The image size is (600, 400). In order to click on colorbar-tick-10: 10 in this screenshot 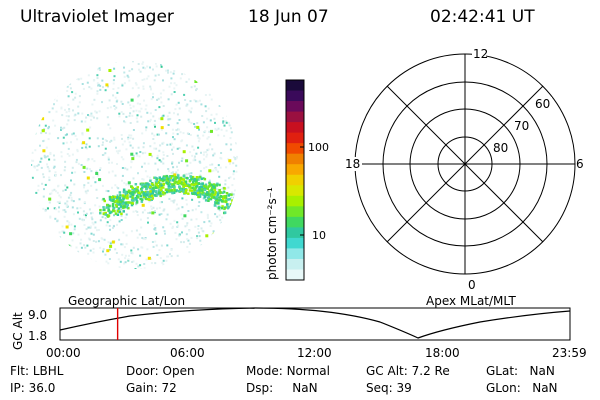, I will do `click(319, 235)`.